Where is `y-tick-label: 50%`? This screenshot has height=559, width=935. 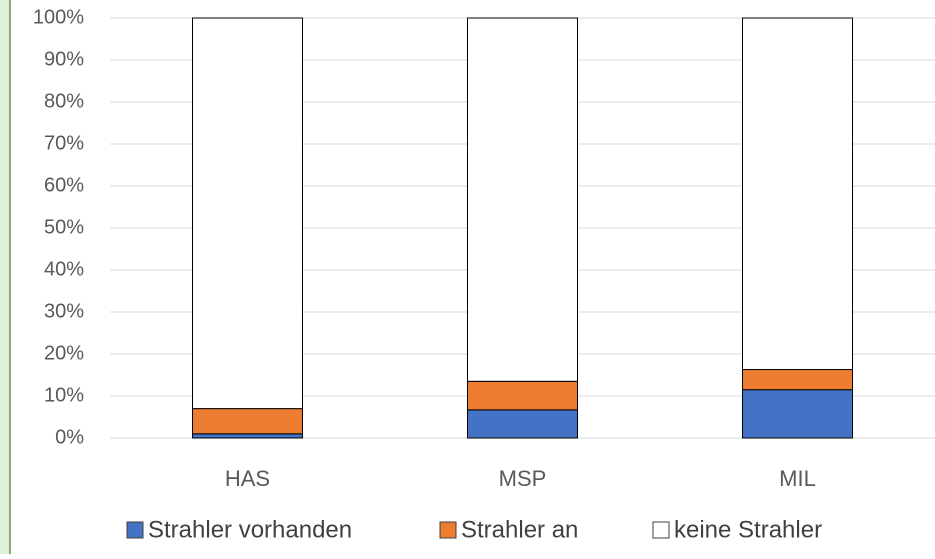
y-tick-label: 50% is located at coordinates (64, 227).